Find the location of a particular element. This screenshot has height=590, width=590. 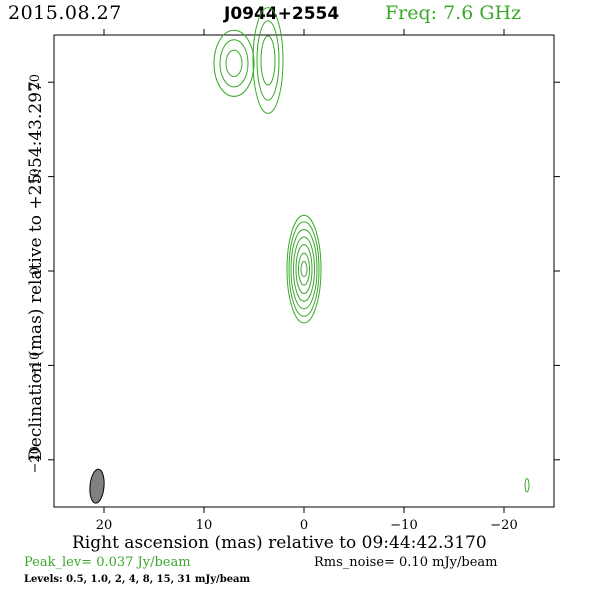

beam-ellipse is located at coordinates (97, 486).